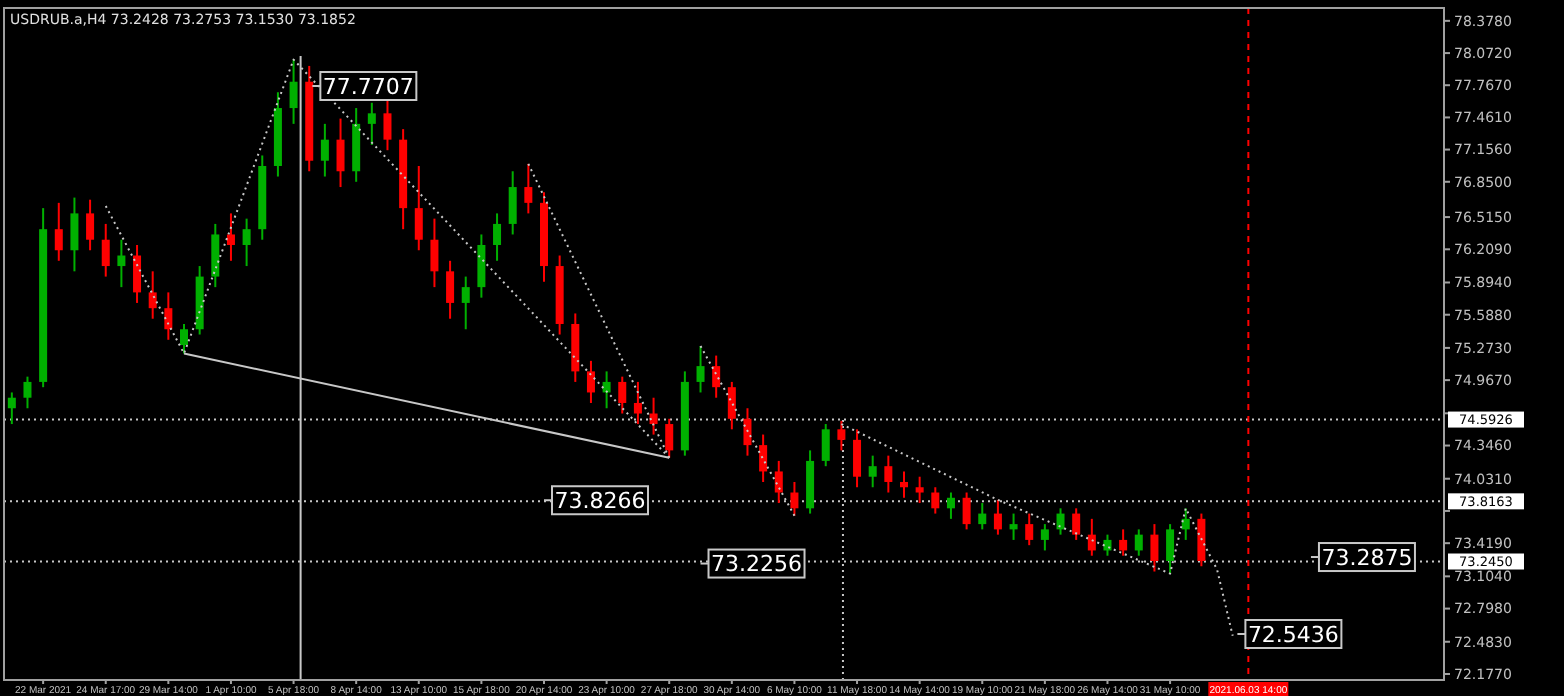  What do you see at coordinates (600, 501) in the screenshot?
I see `annotation: 73.8266` at bounding box center [600, 501].